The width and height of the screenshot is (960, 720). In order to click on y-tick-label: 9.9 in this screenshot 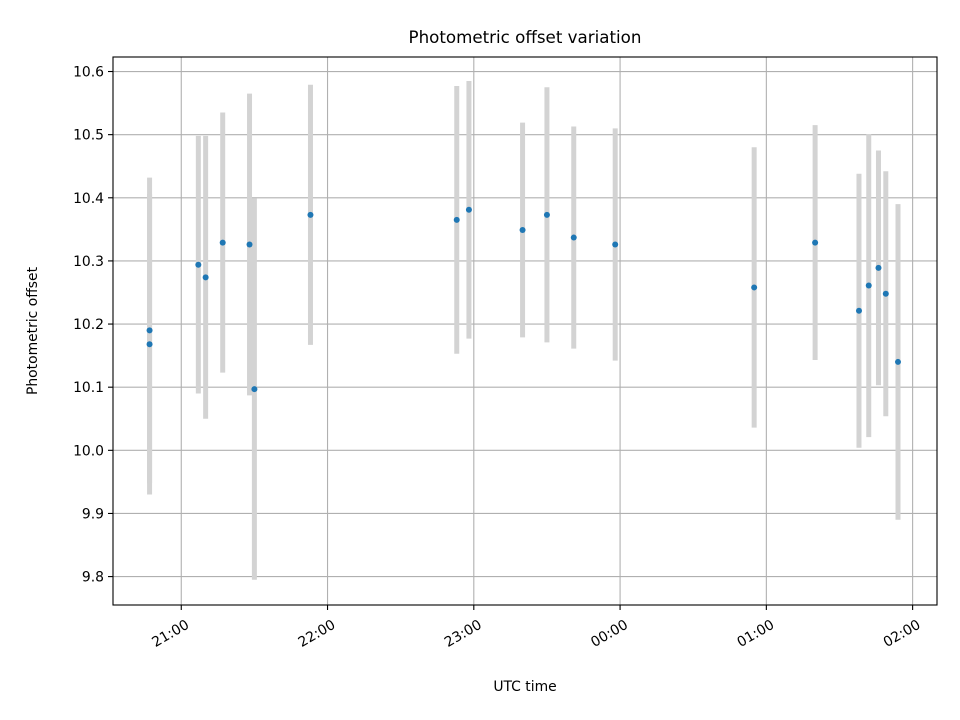, I will do `click(93, 514)`.